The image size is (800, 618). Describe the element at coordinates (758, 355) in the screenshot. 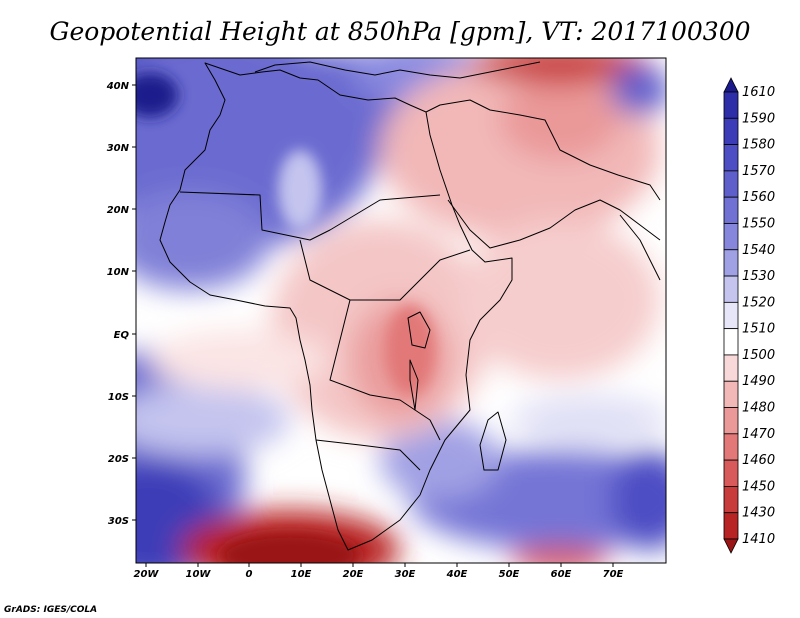

I see `colorbar-label: 1500` at that location.